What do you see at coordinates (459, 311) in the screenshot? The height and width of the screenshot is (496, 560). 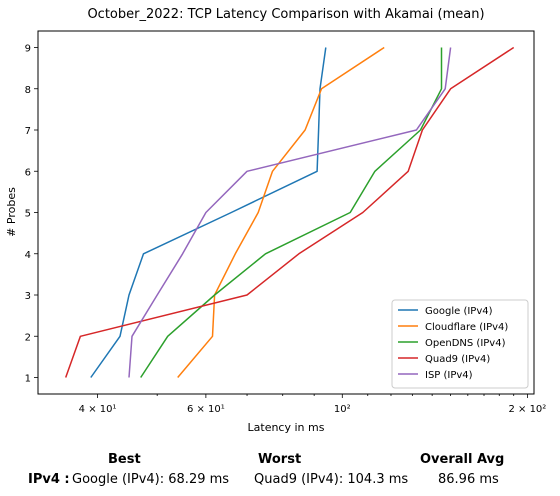 I see `legend-label-0: Google (IPv4)` at bounding box center [459, 311].